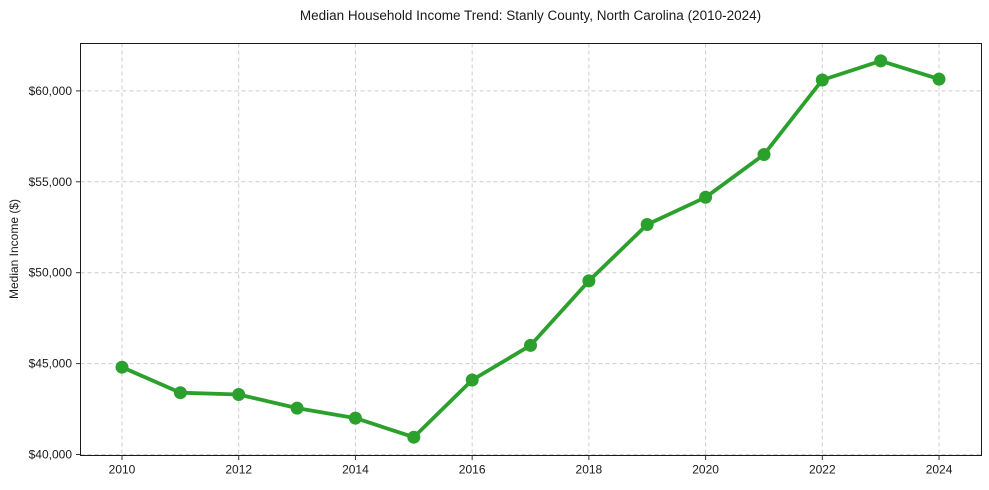 Image resolution: width=989 pixels, height=490 pixels. Describe the element at coordinates (822, 470) in the screenshot. I see `x-tick-label: 2022` at that location.